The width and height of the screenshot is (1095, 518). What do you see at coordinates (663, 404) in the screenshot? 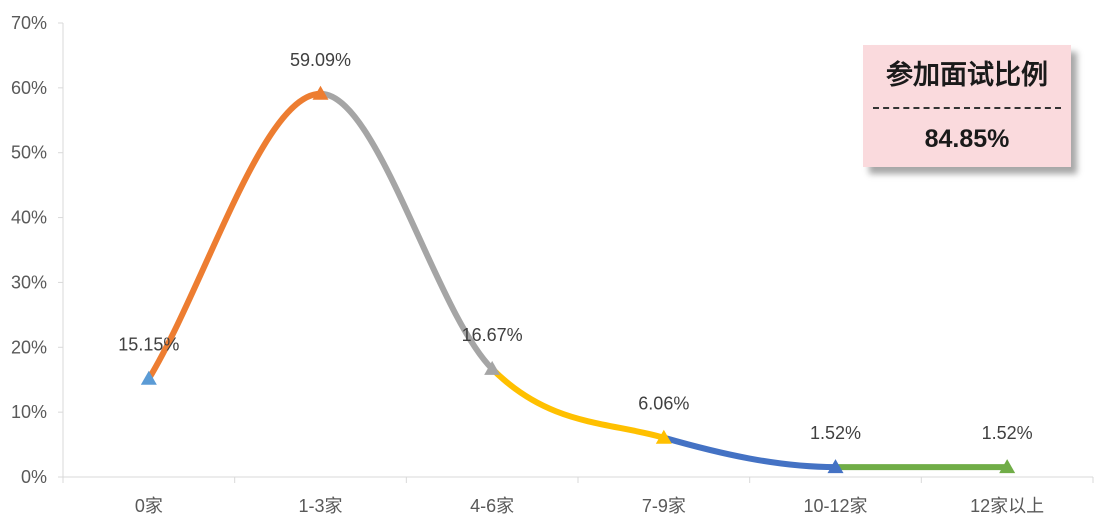
I see `data-label: 6.06%` at bounding box center [663, 404].